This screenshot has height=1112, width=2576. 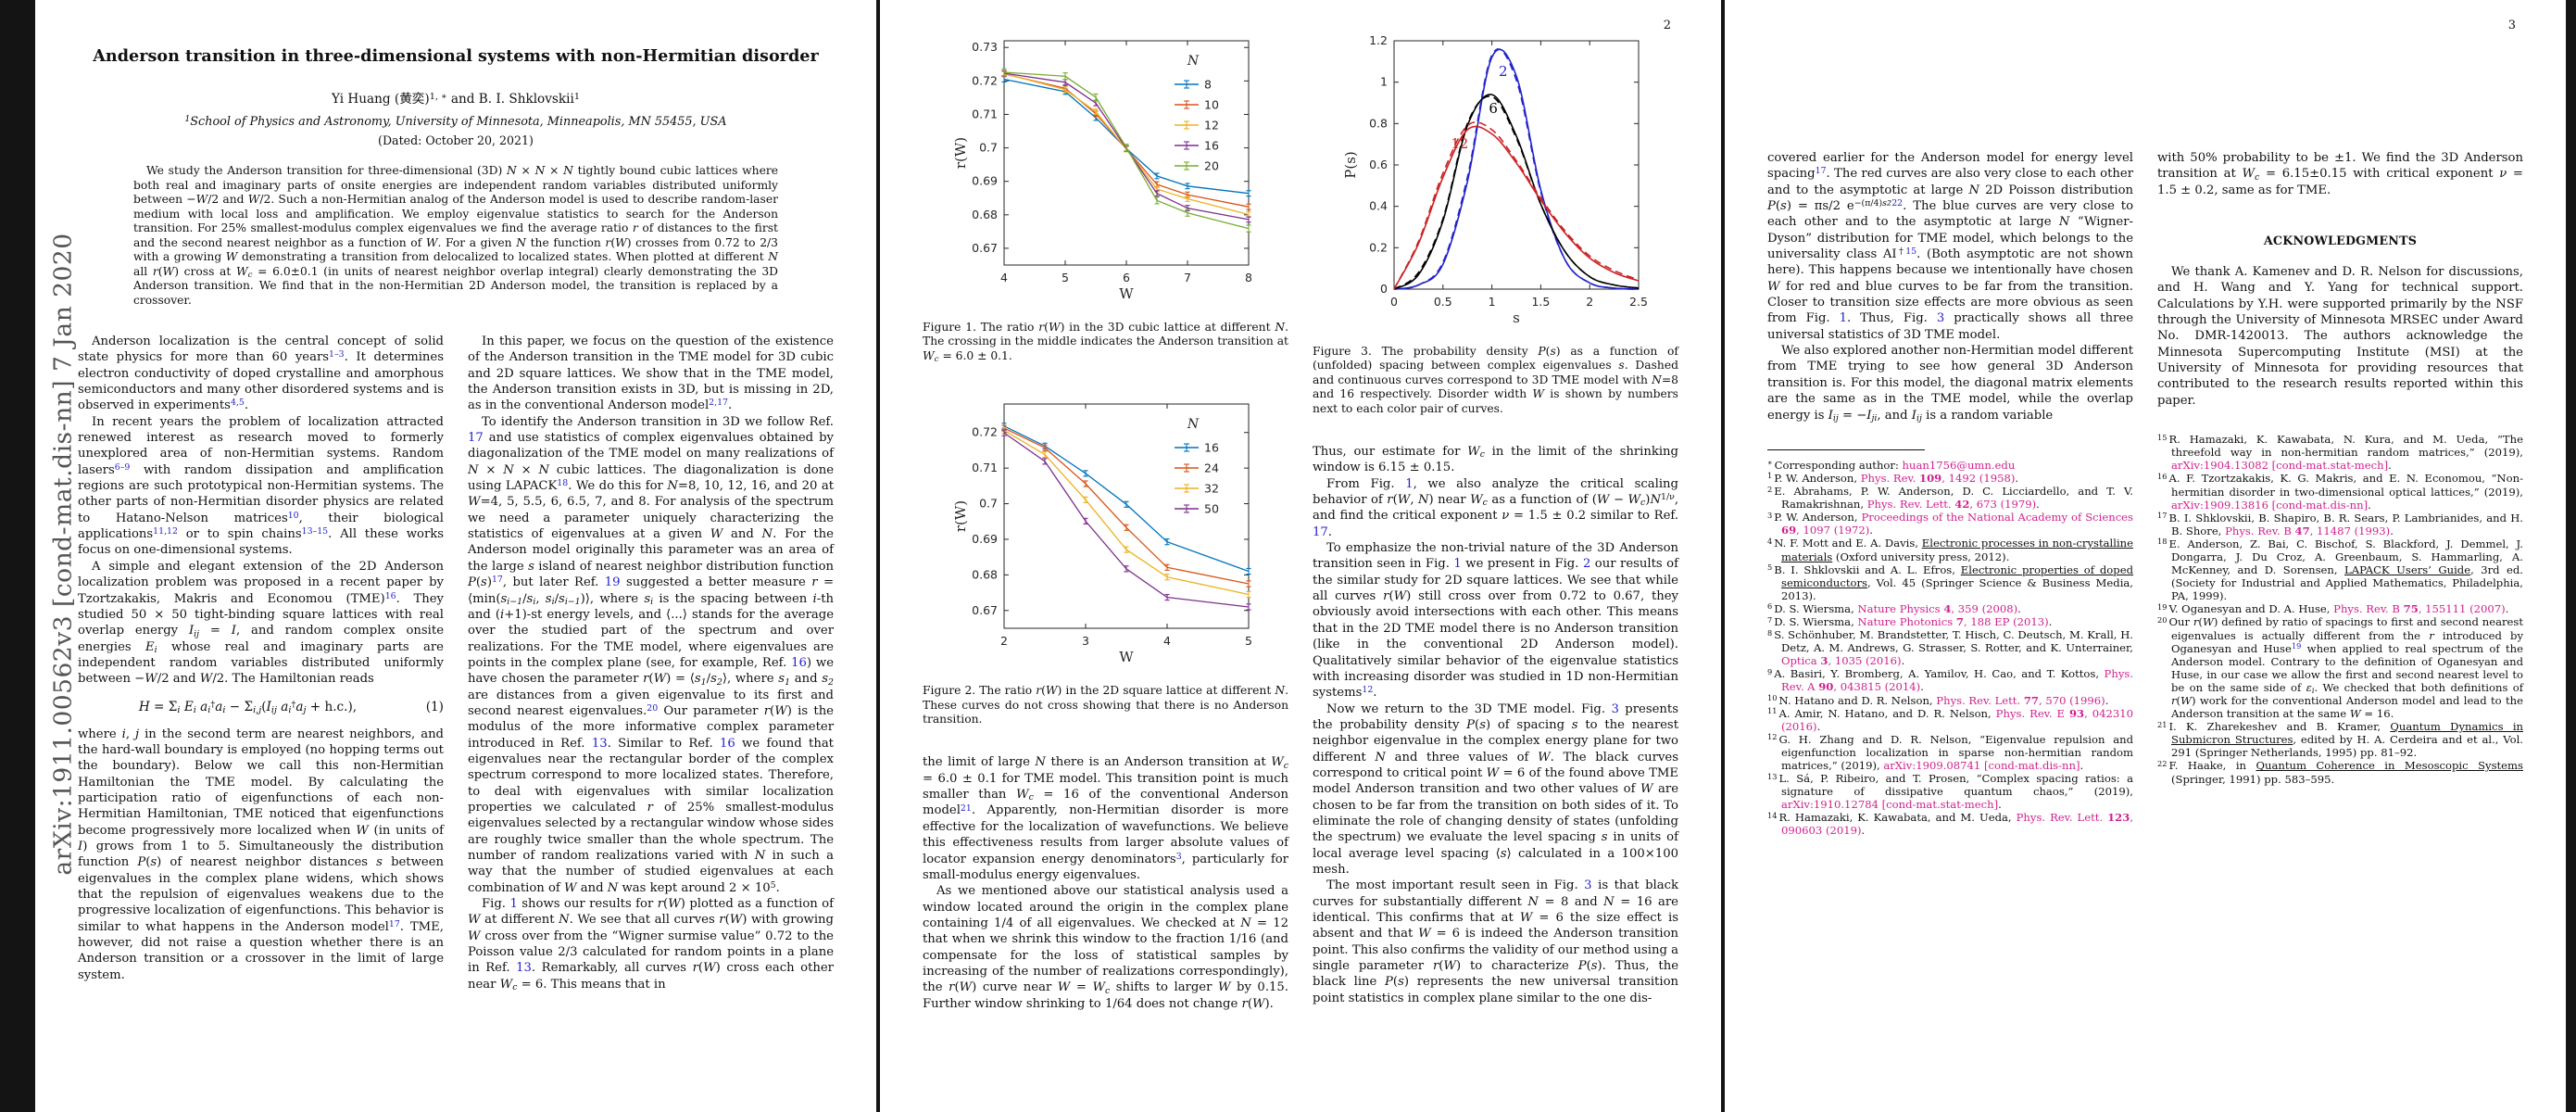 I want to click on citation-link: 1–3, so click(x=337, y=354).